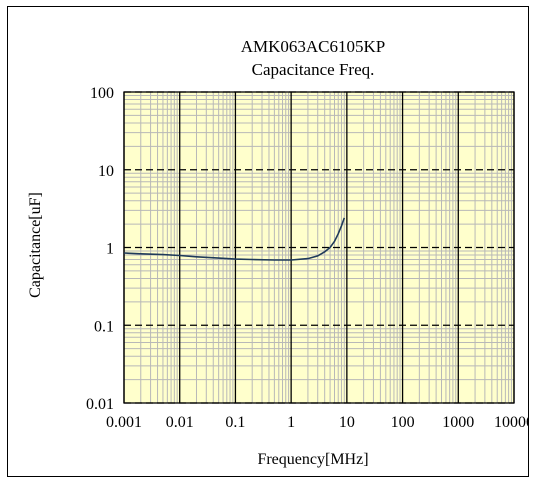 The width and height of the screenshot is (537, 483). What do you see at coordinates (180, 422) in the screenshot?
I see `x-tick-label: 0.01` at bounding box center [180, 422].